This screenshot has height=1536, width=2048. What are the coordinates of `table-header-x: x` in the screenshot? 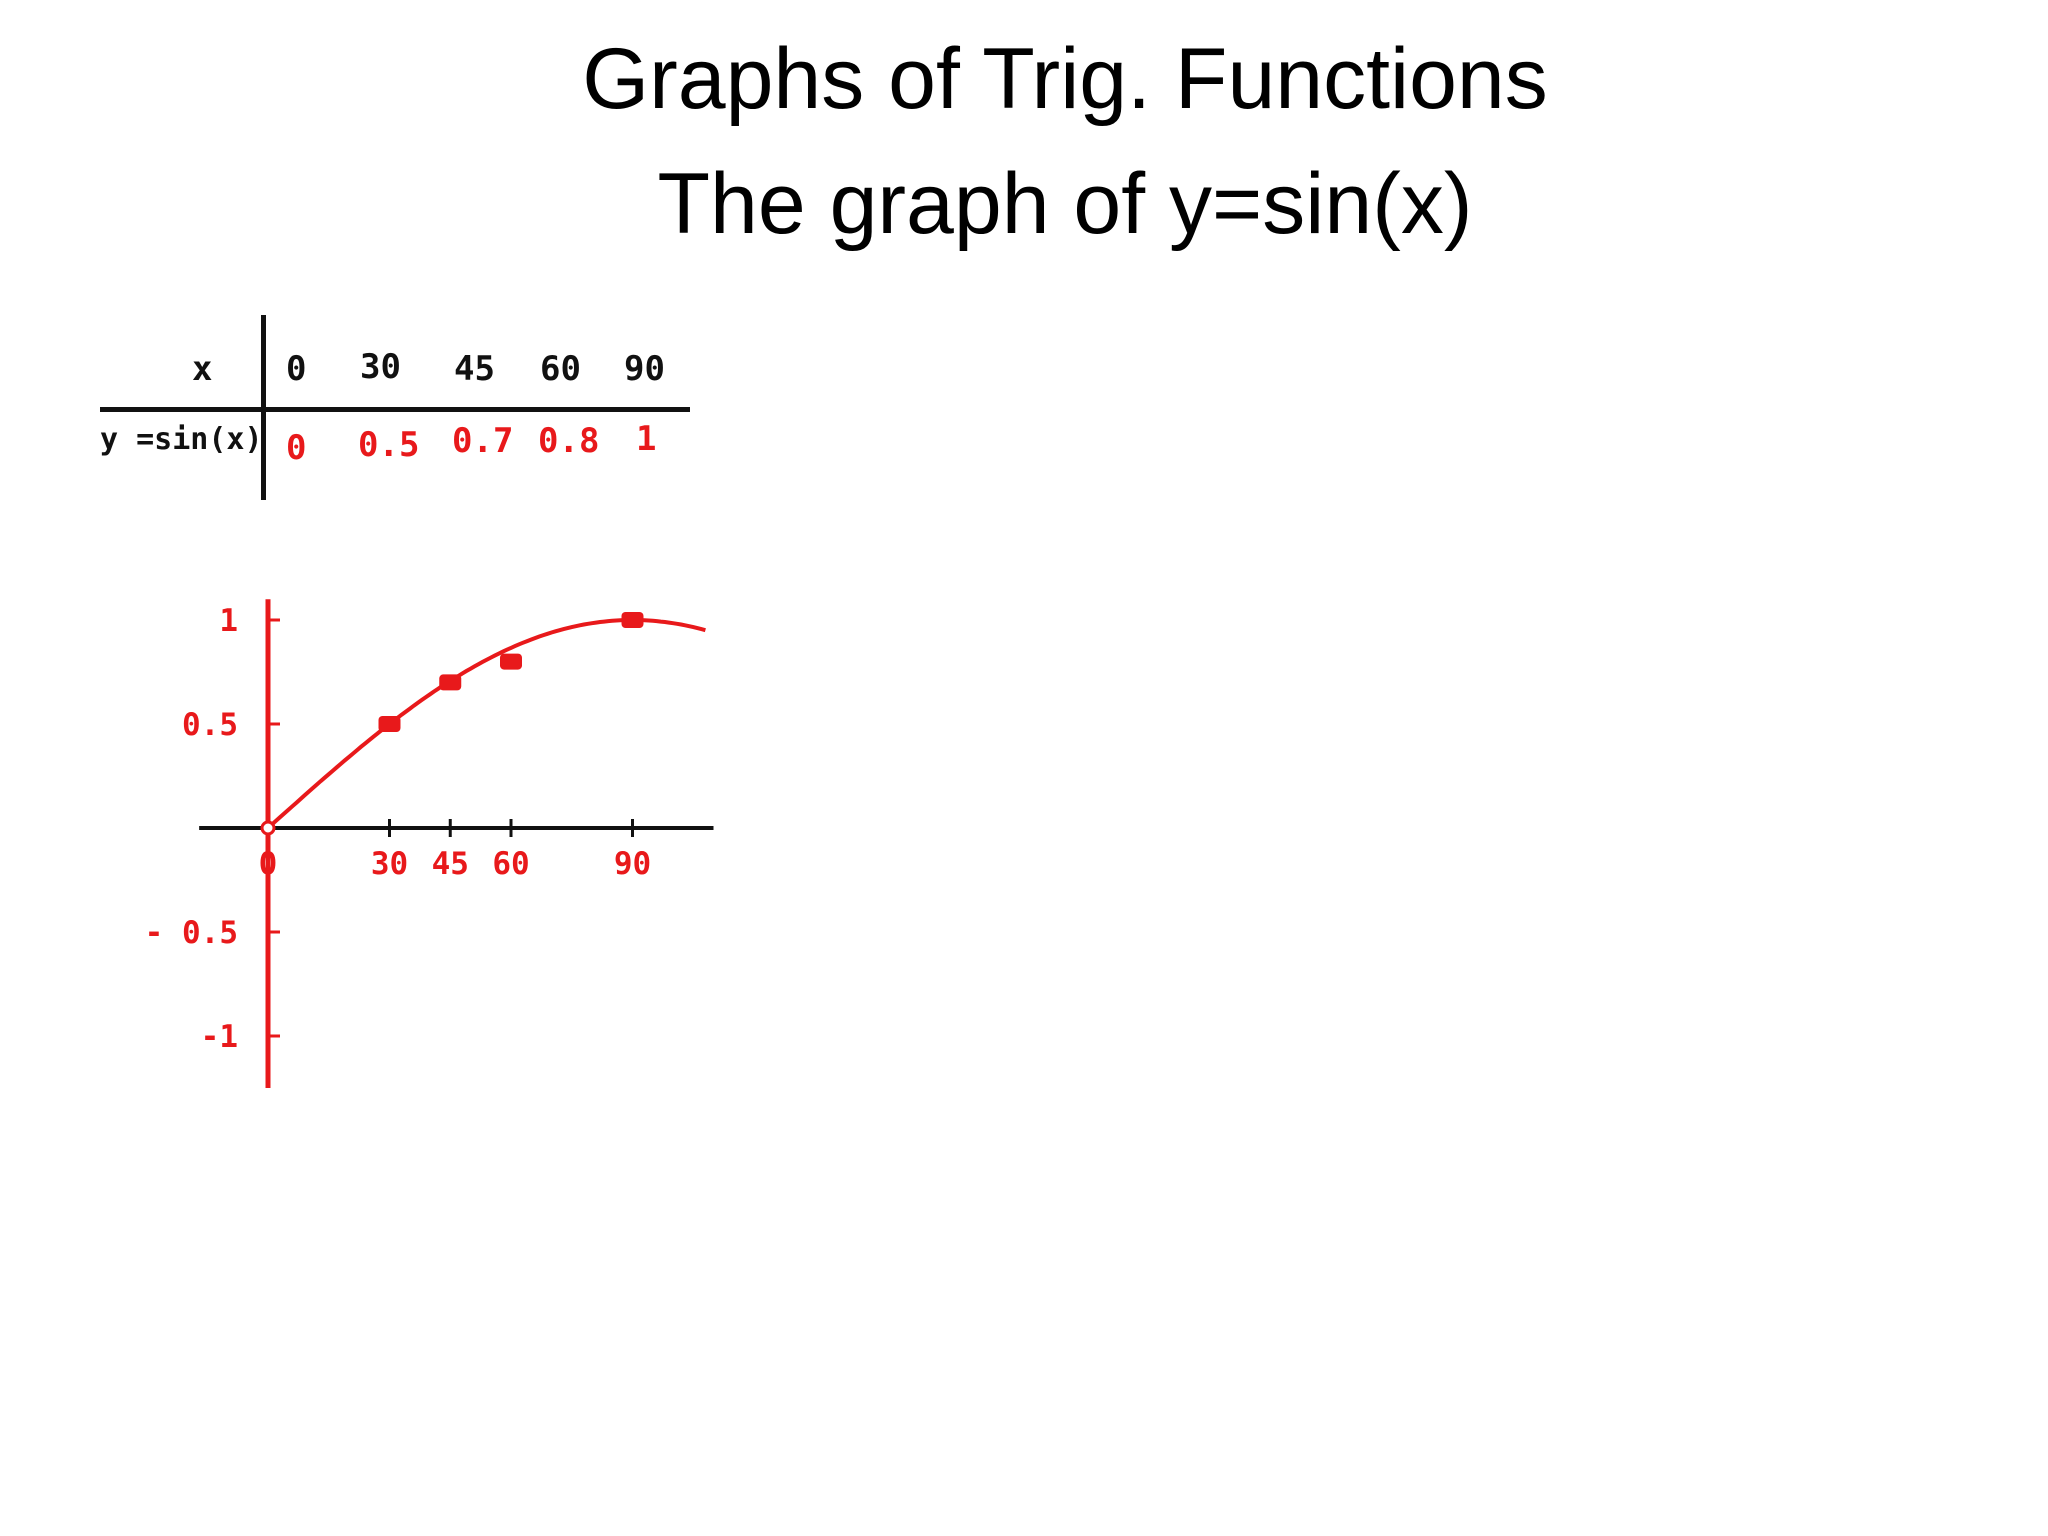 It's located at (202, 369).